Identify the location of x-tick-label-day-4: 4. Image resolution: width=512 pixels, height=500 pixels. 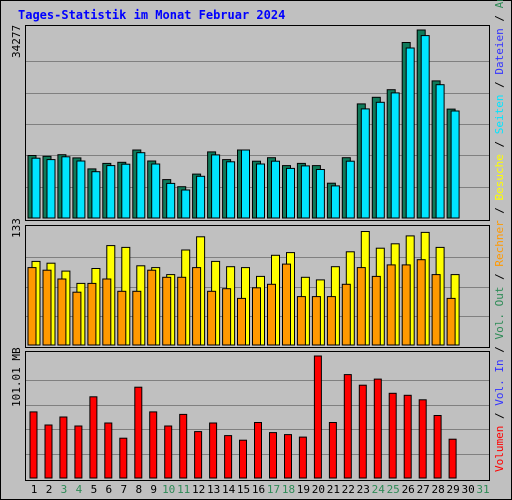
(79, 489).